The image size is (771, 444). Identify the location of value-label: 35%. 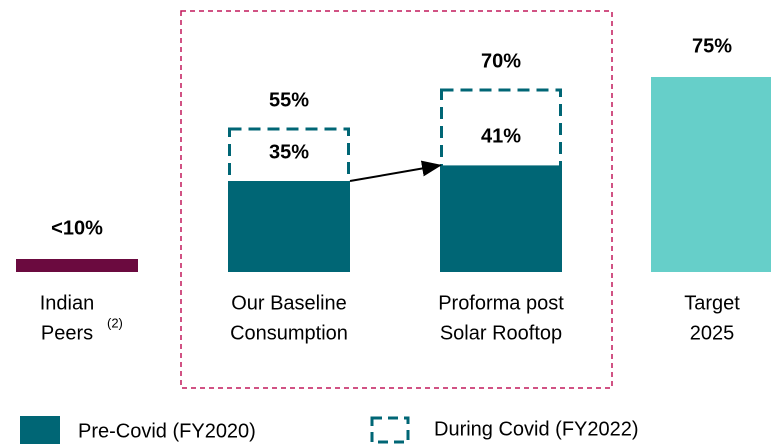
(289, 152).